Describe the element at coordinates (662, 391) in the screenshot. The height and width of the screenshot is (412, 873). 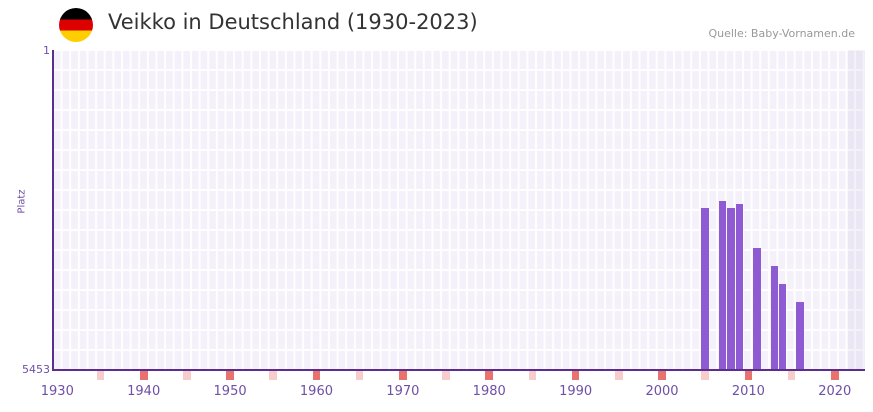
I see `x-tick-label-2000: 2000` at that location.